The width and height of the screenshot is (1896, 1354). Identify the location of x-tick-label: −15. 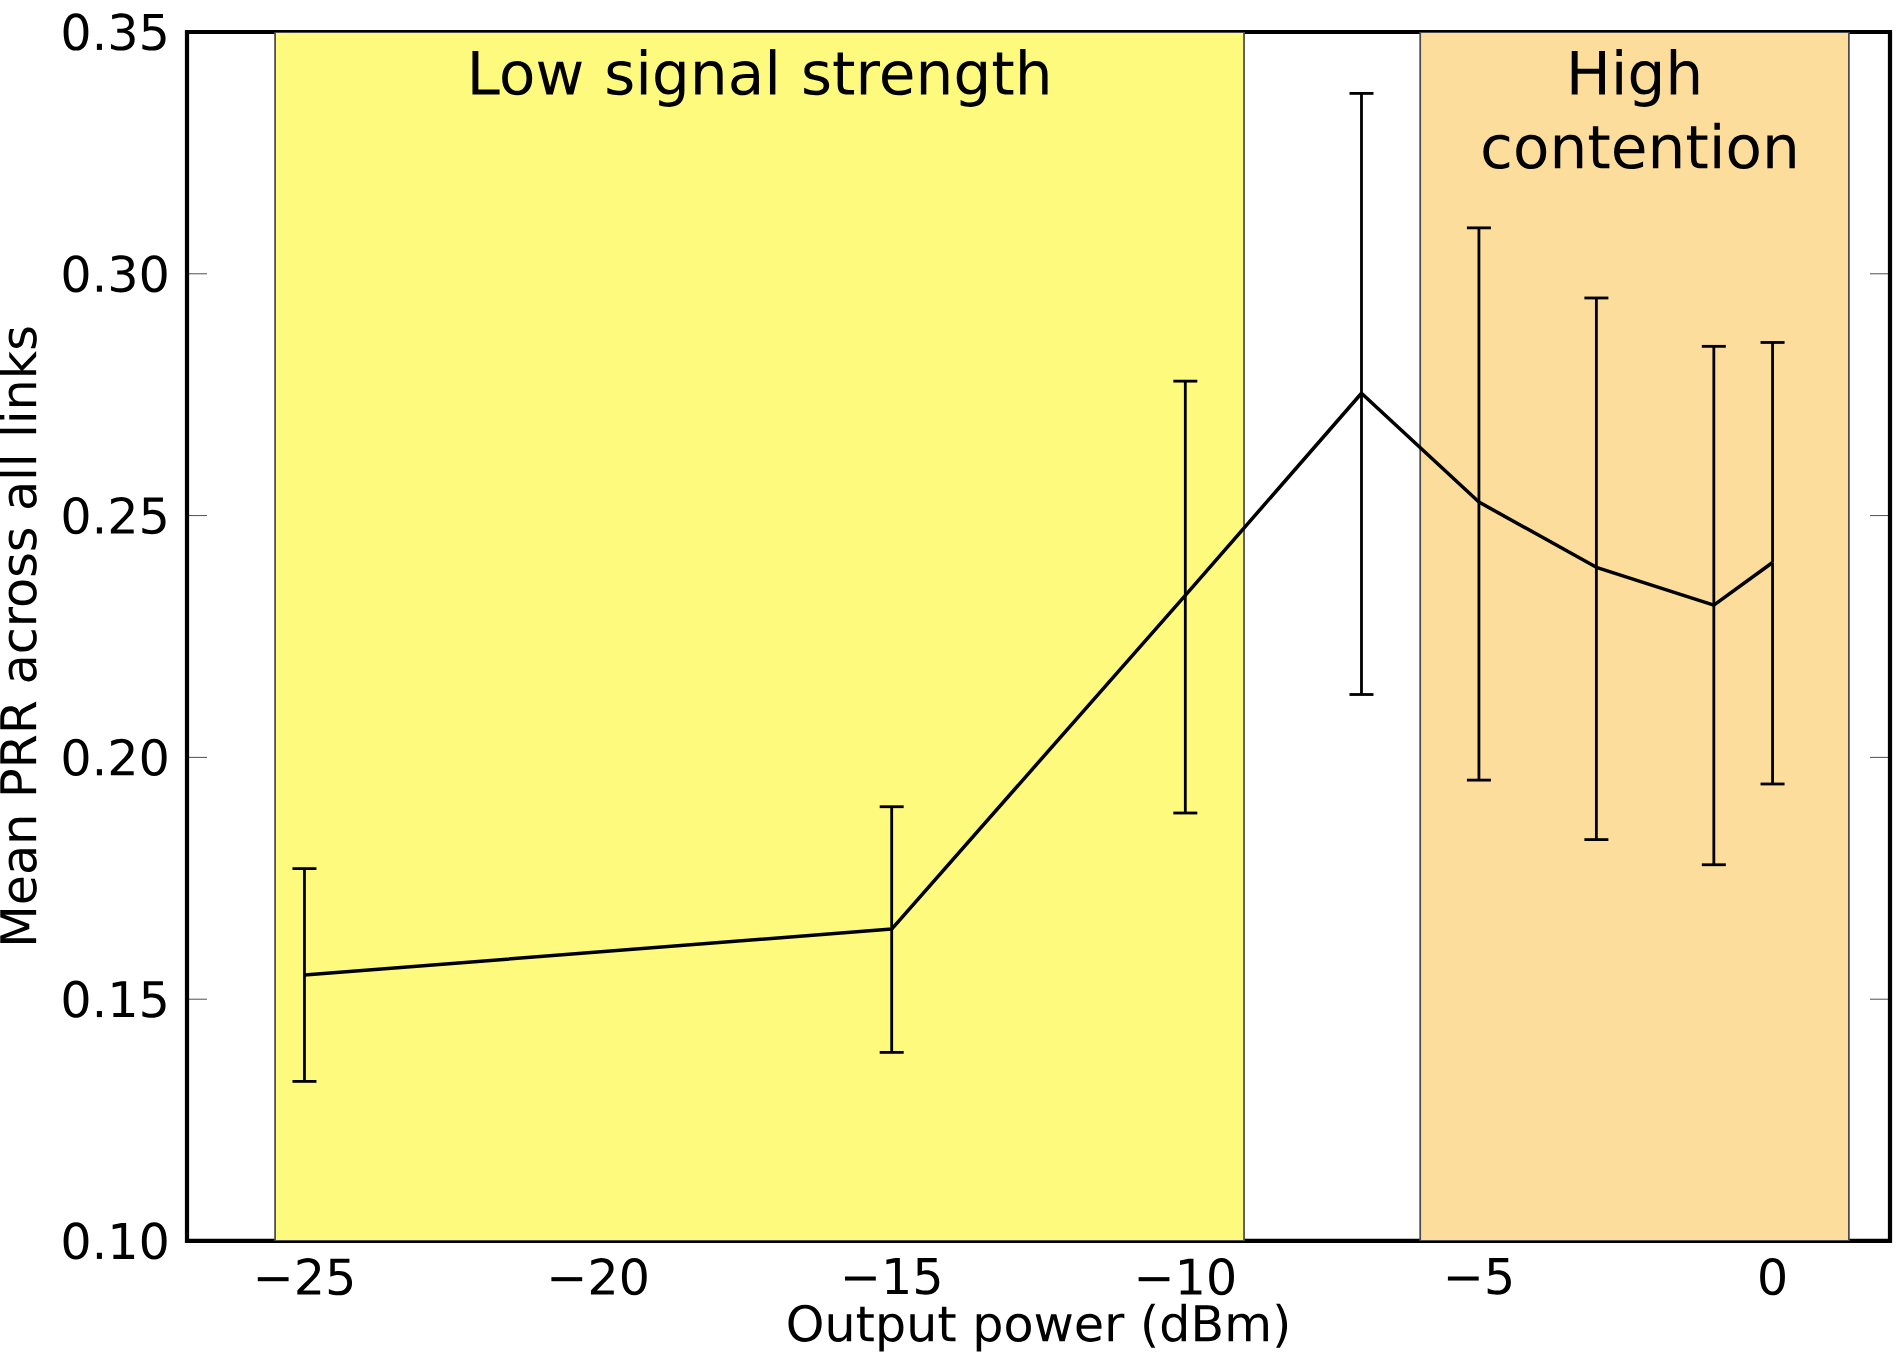
(892, 1276).